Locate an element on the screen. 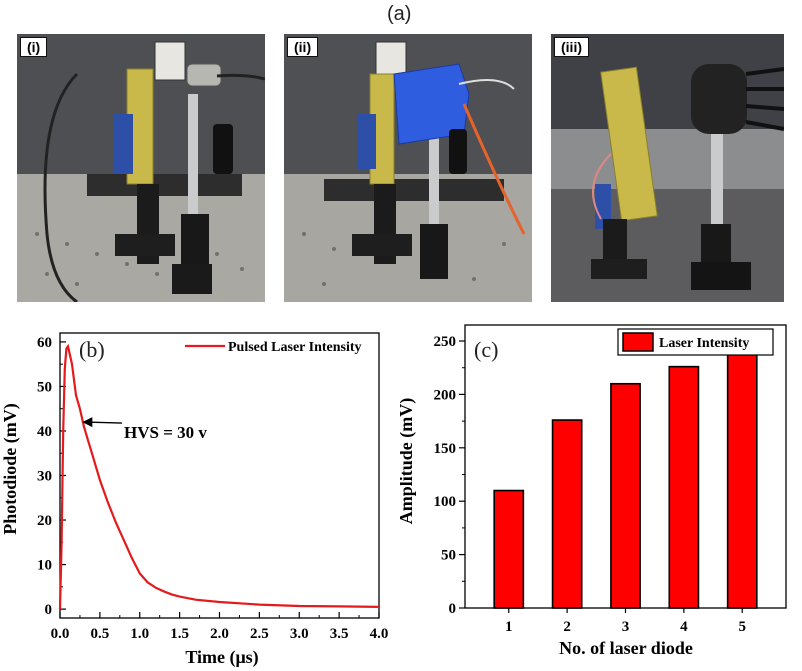  chart-b-y-tick-label: 20 is located at coordinates (44, 521).